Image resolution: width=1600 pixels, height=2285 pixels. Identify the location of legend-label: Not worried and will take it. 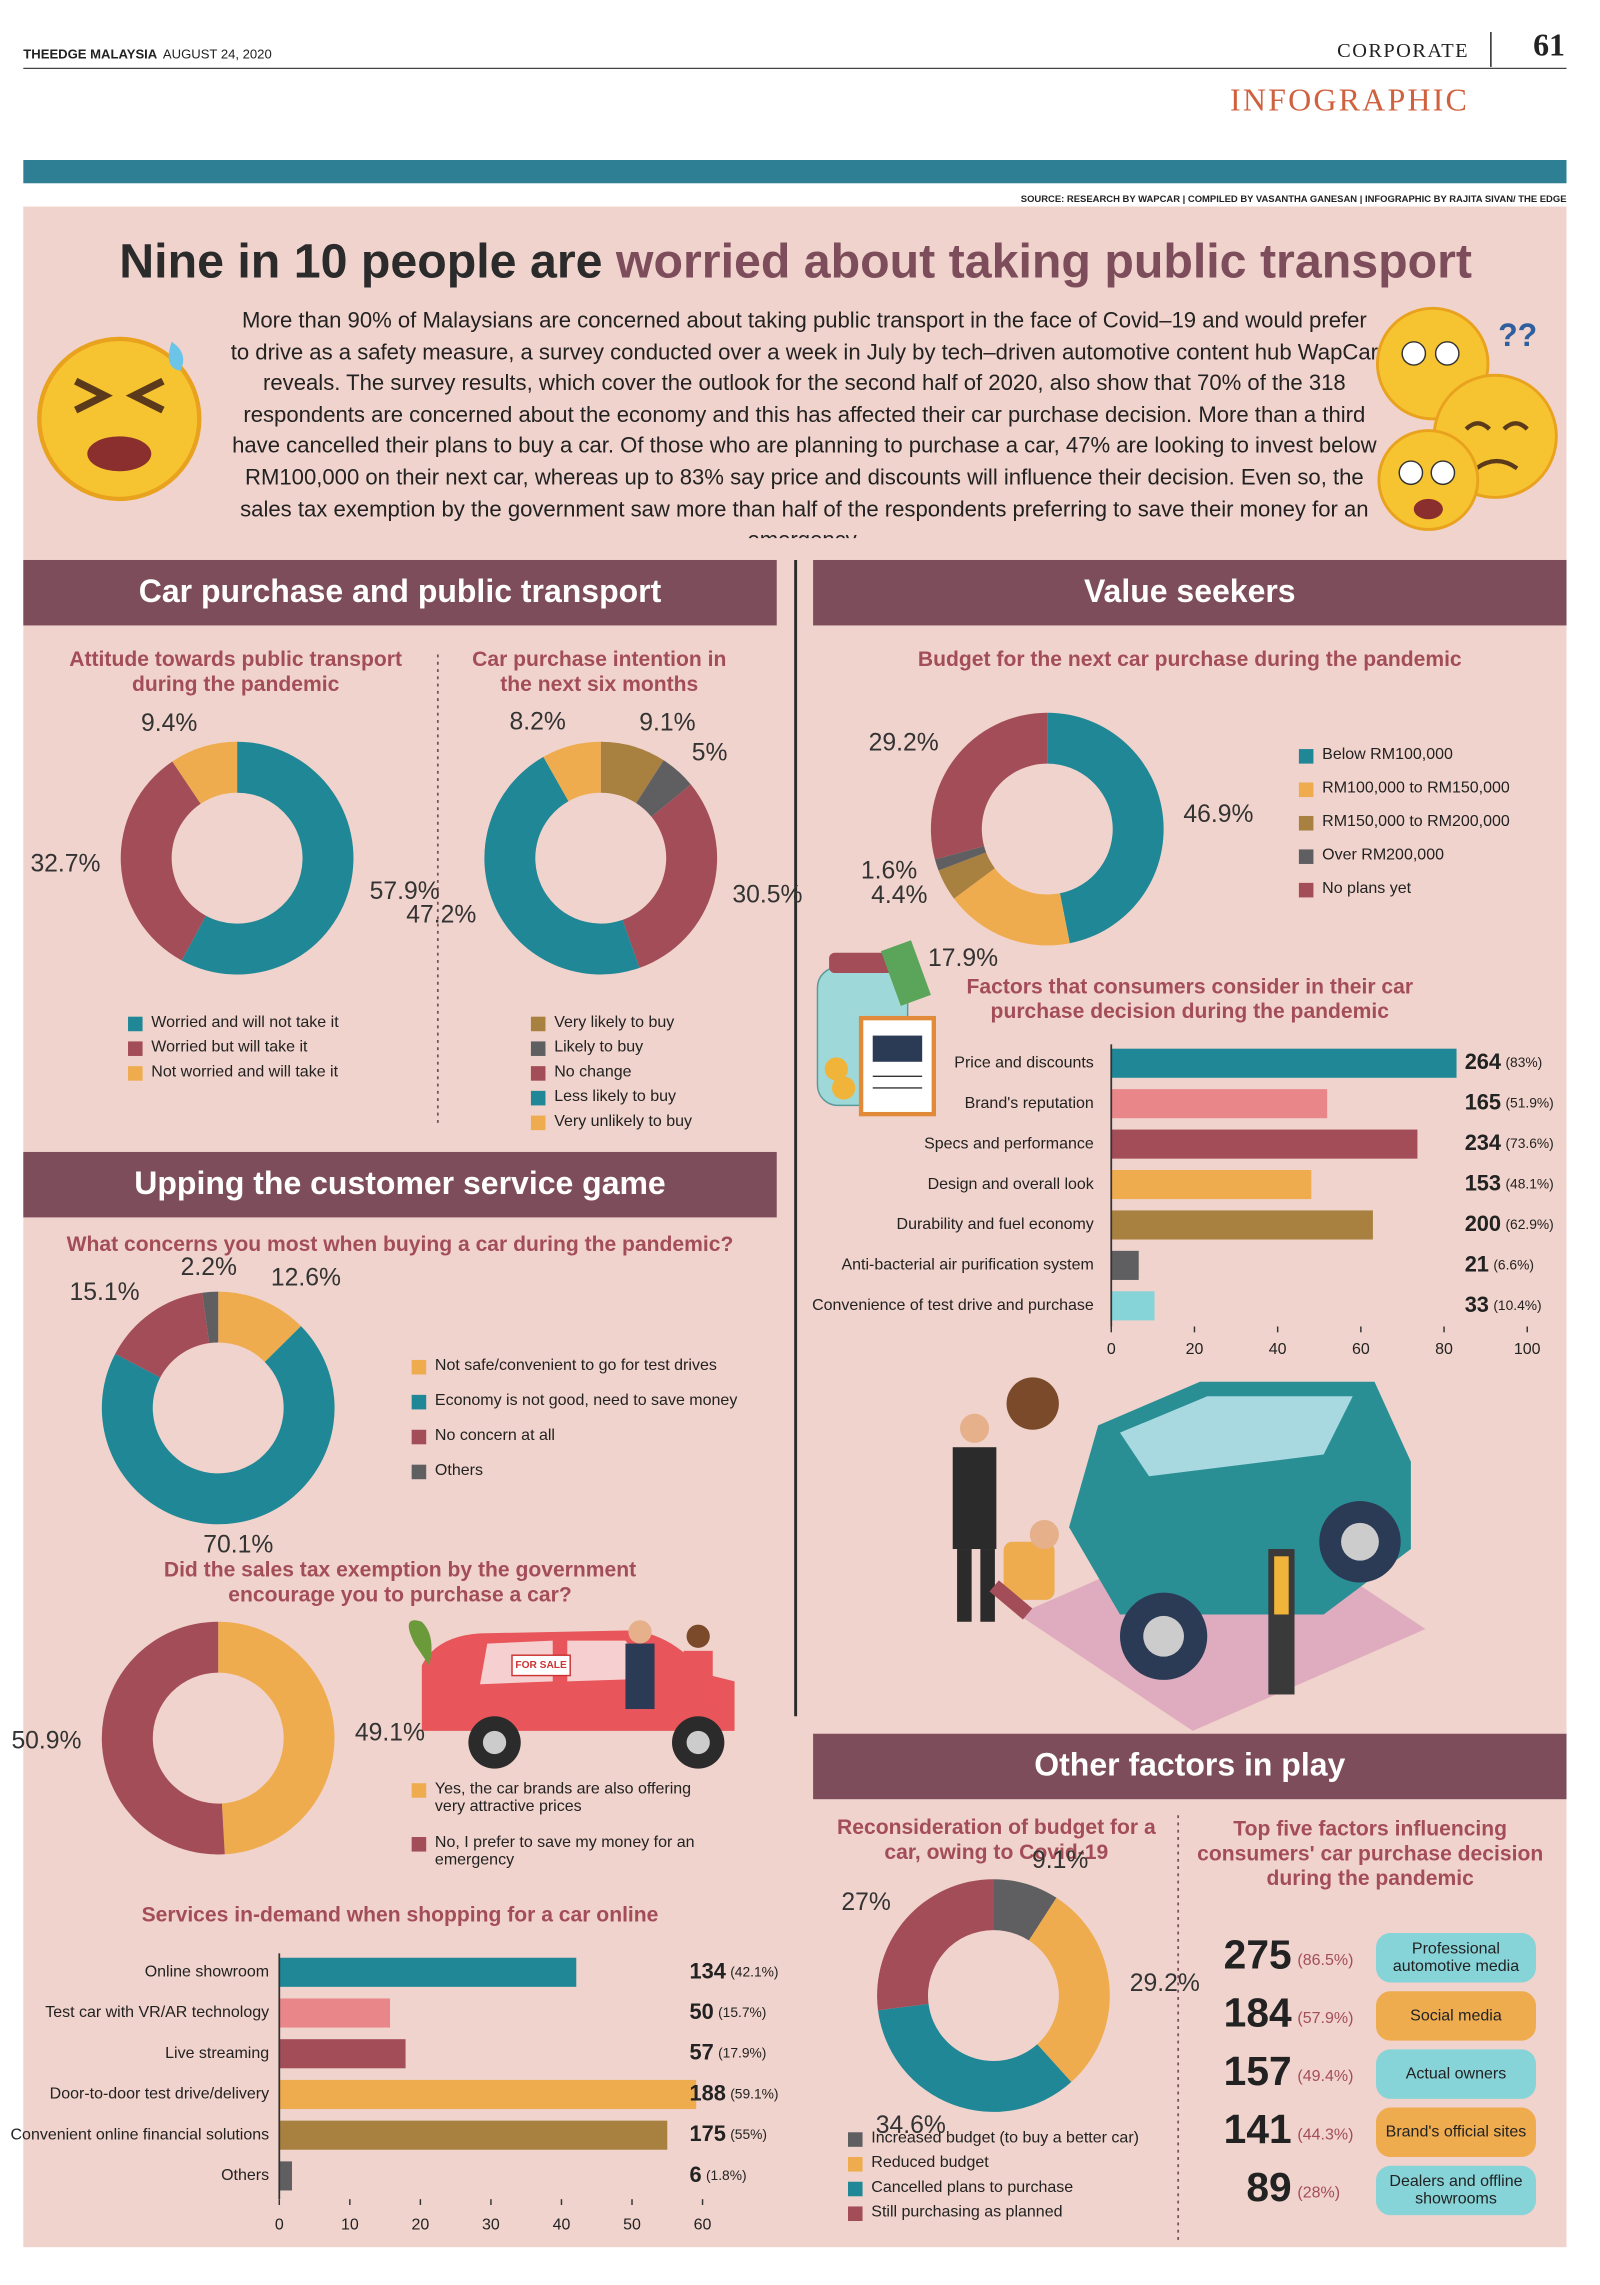
(245, 1072).